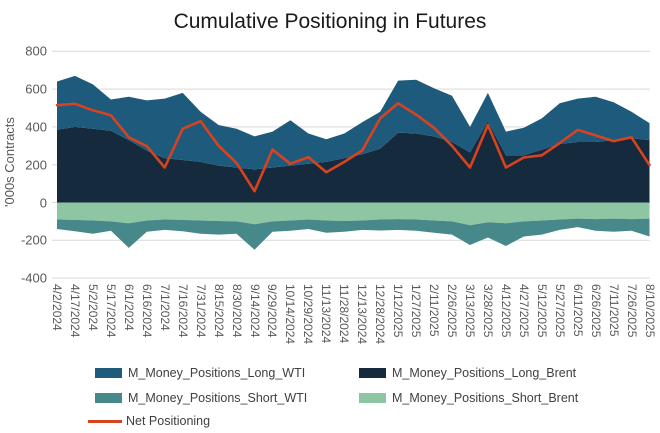  Describe the element at coordinates (523, 311) in the screenshot. I see `x-tick-label: 4/27/2025` at that location.